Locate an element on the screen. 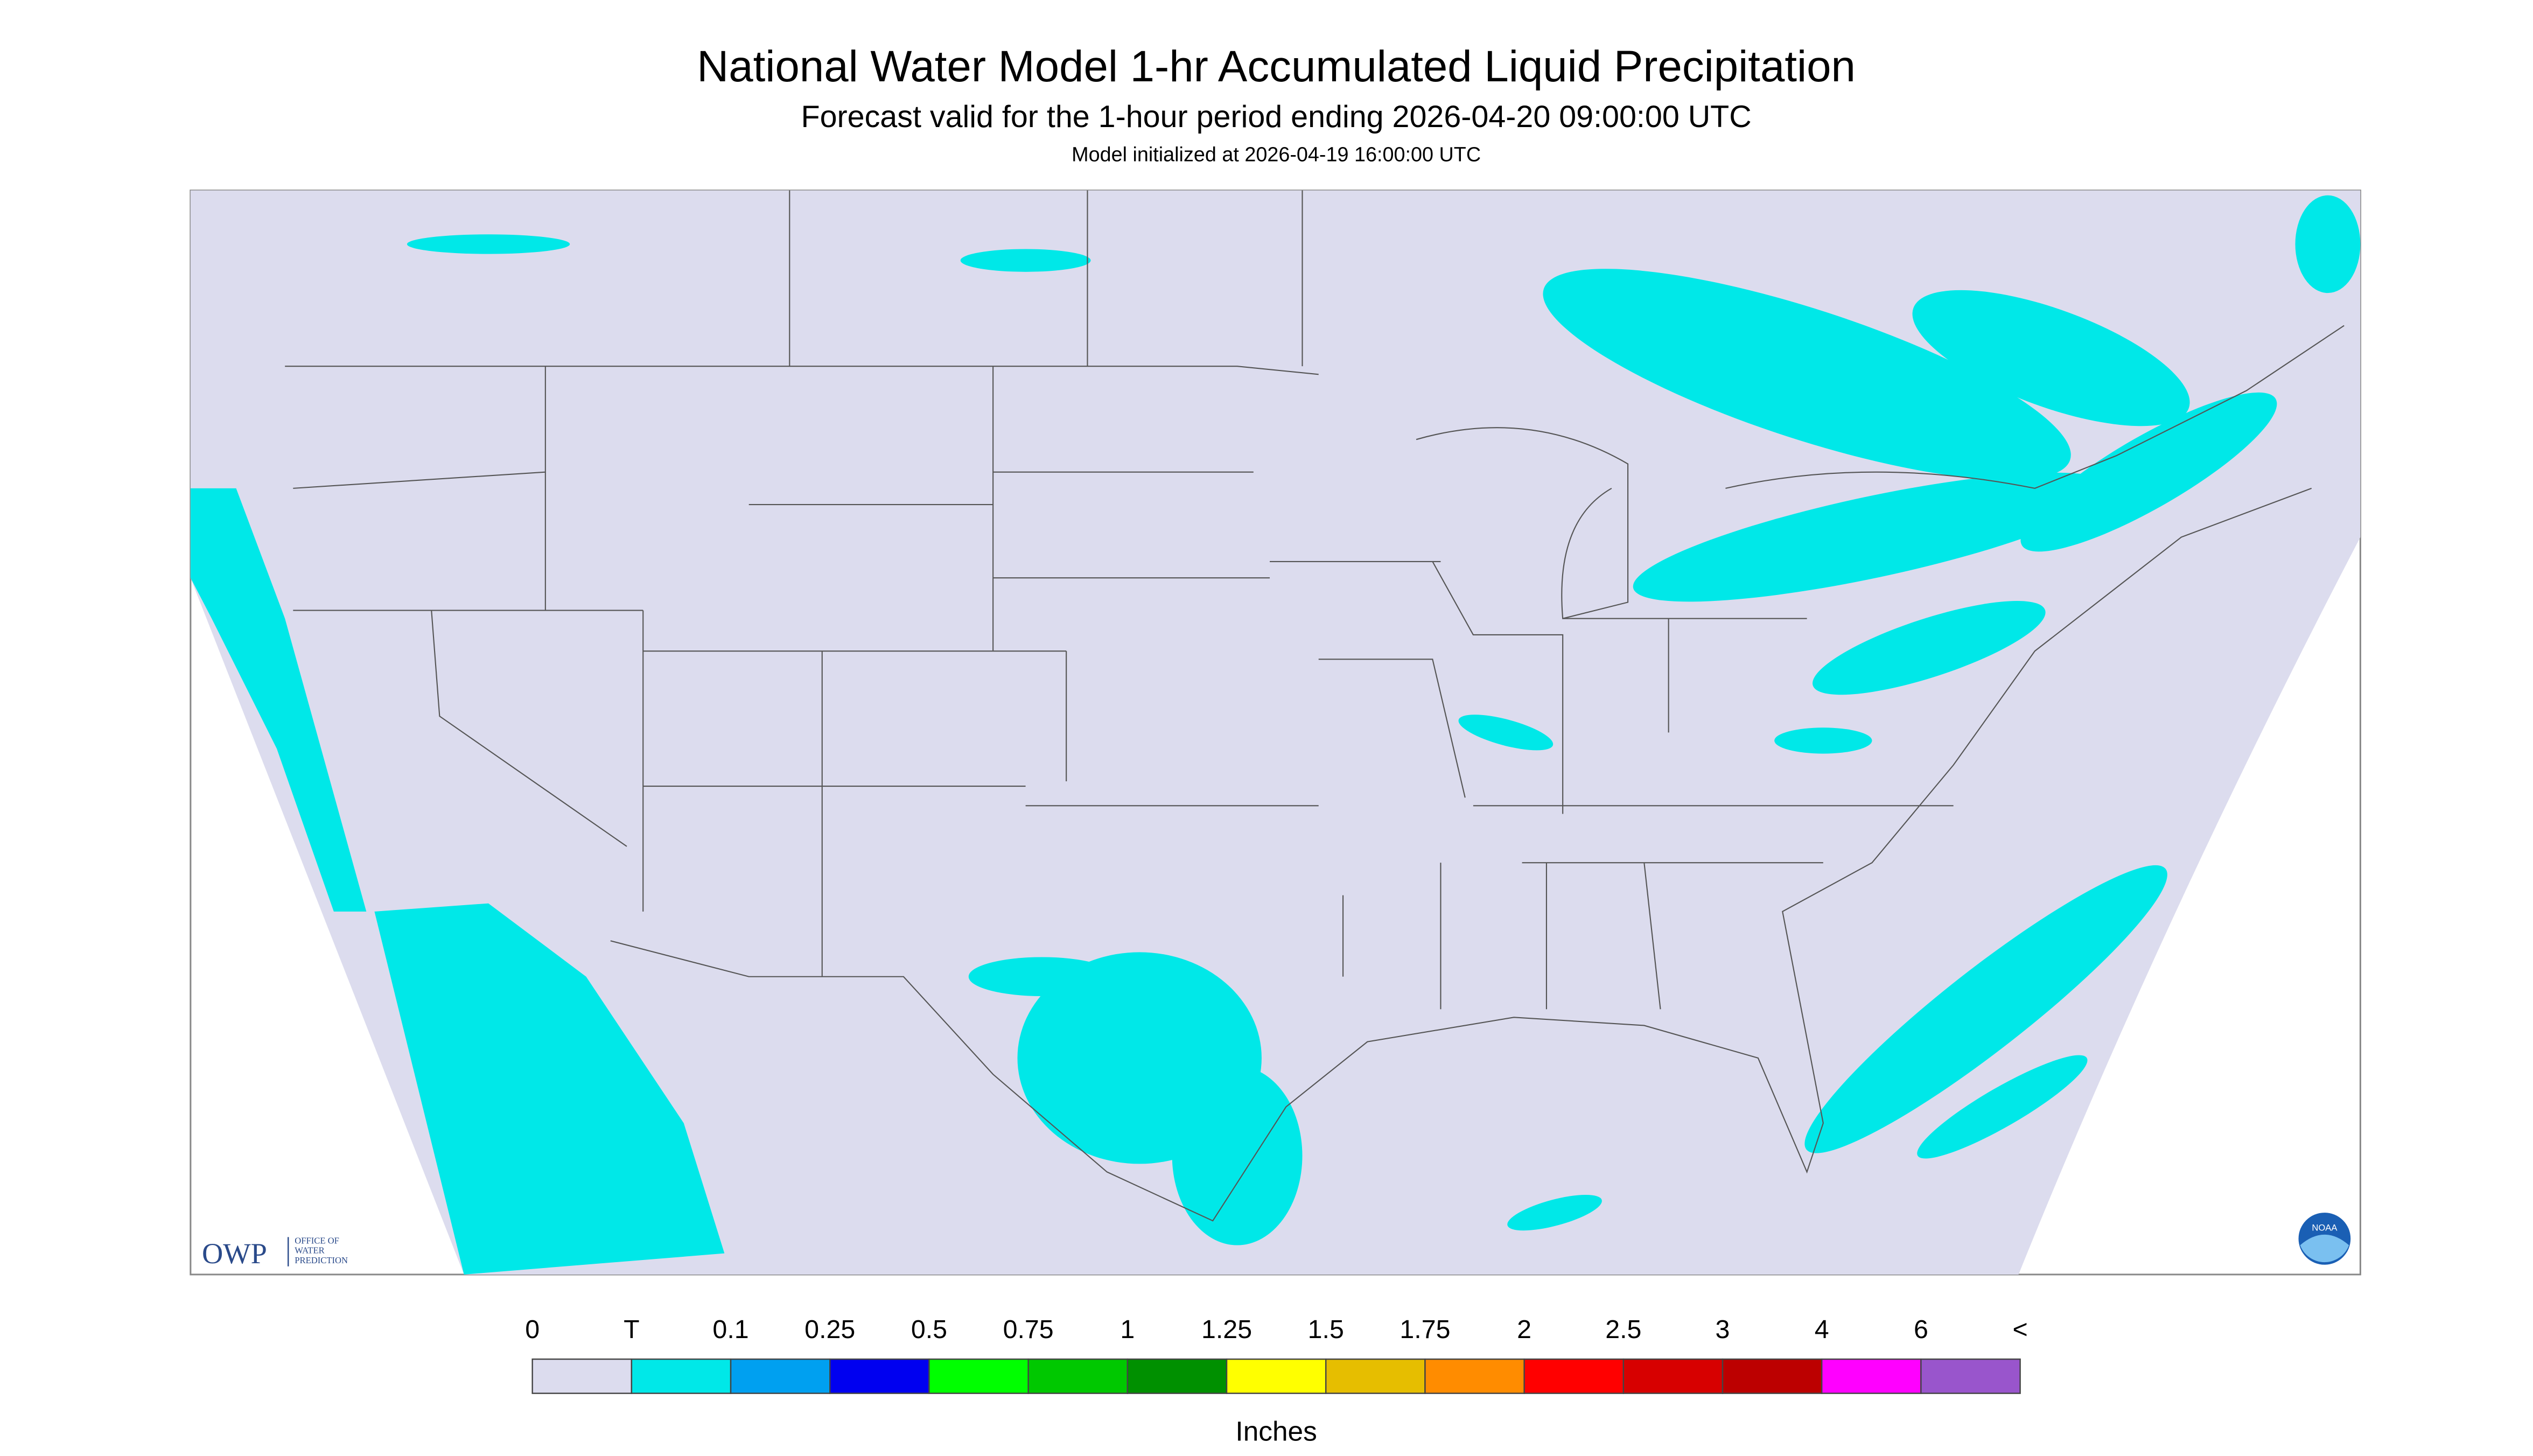 The height and width of the screenshot is (1456, 2533). legend-label: T is located at coordinates (632, 1329).